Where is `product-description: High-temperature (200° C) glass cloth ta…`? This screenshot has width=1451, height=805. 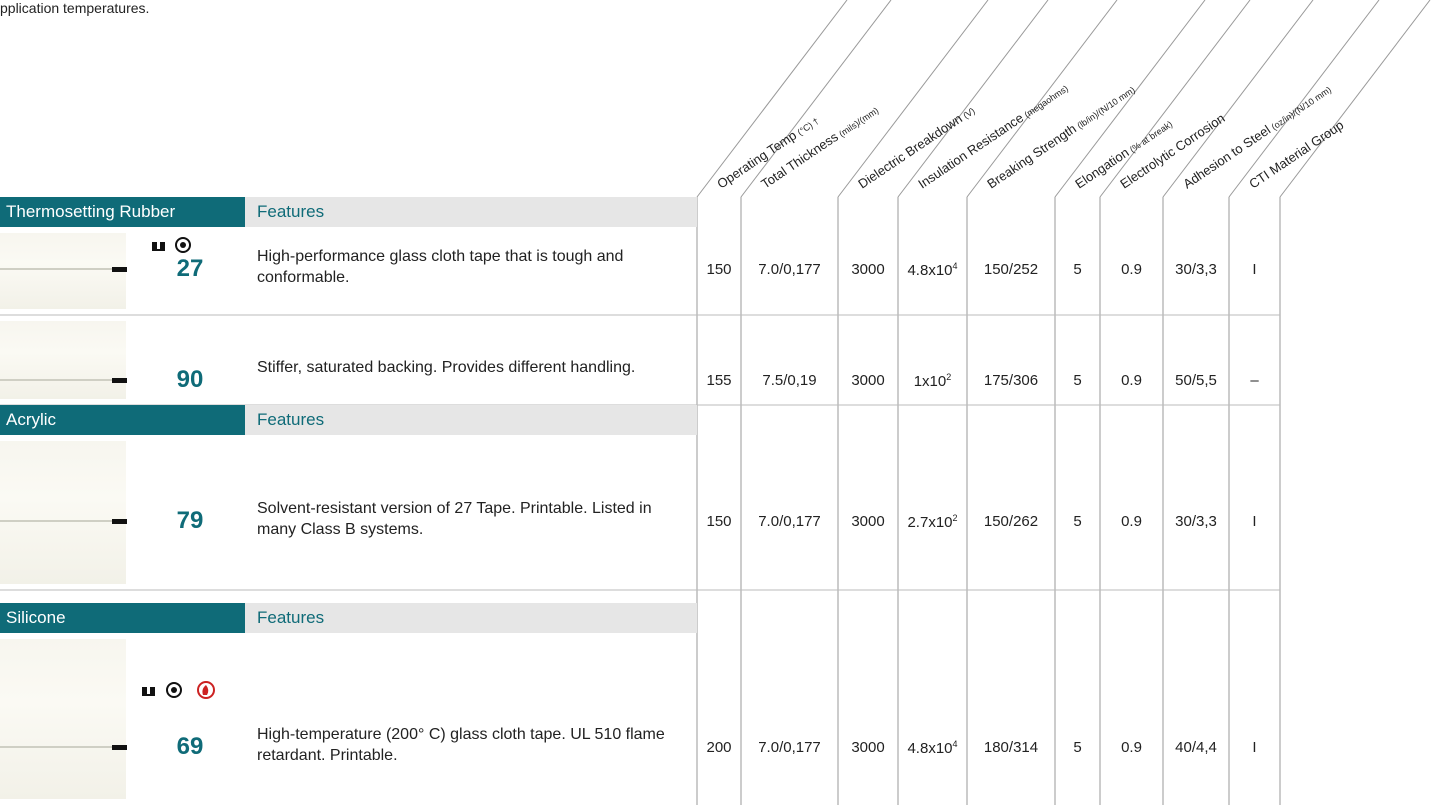 product-description: High-temperature (200° C) glass cloth ta… is located at coordinates (461, 745).